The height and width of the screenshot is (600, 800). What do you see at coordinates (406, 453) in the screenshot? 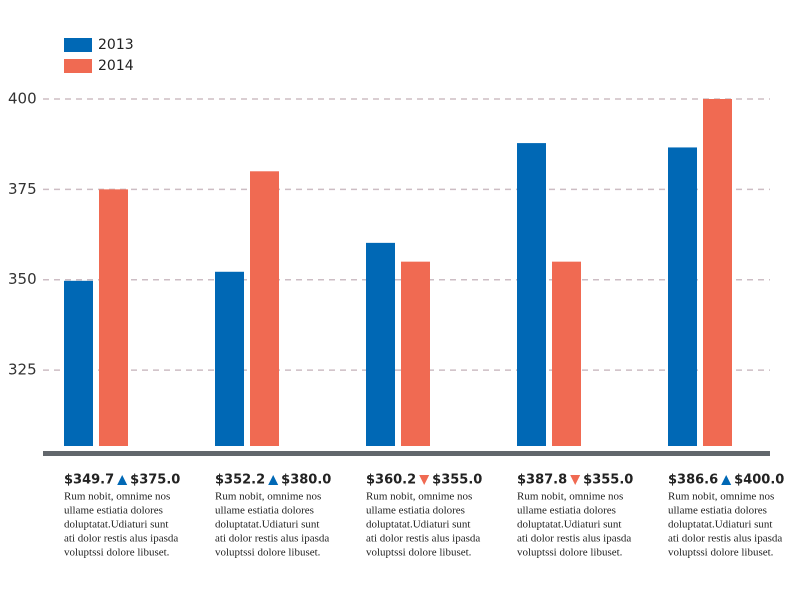
I see `baseline` at bounding box center [406, 453].